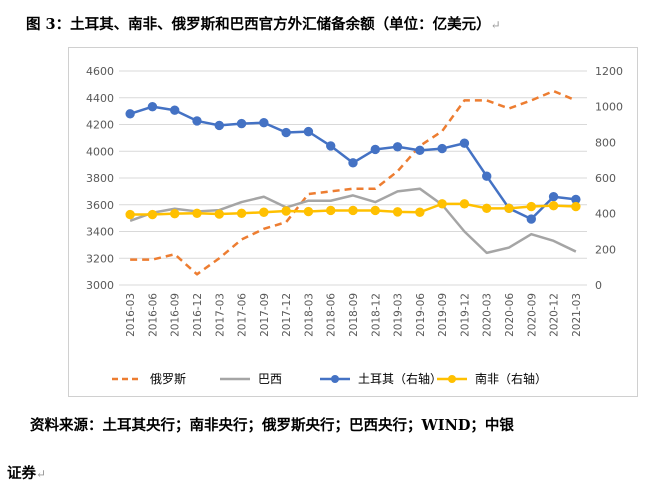 The width and height of the screenshot is (669, 491). I want to click on legend-label: 南非（右轴）, so click(511, 379).